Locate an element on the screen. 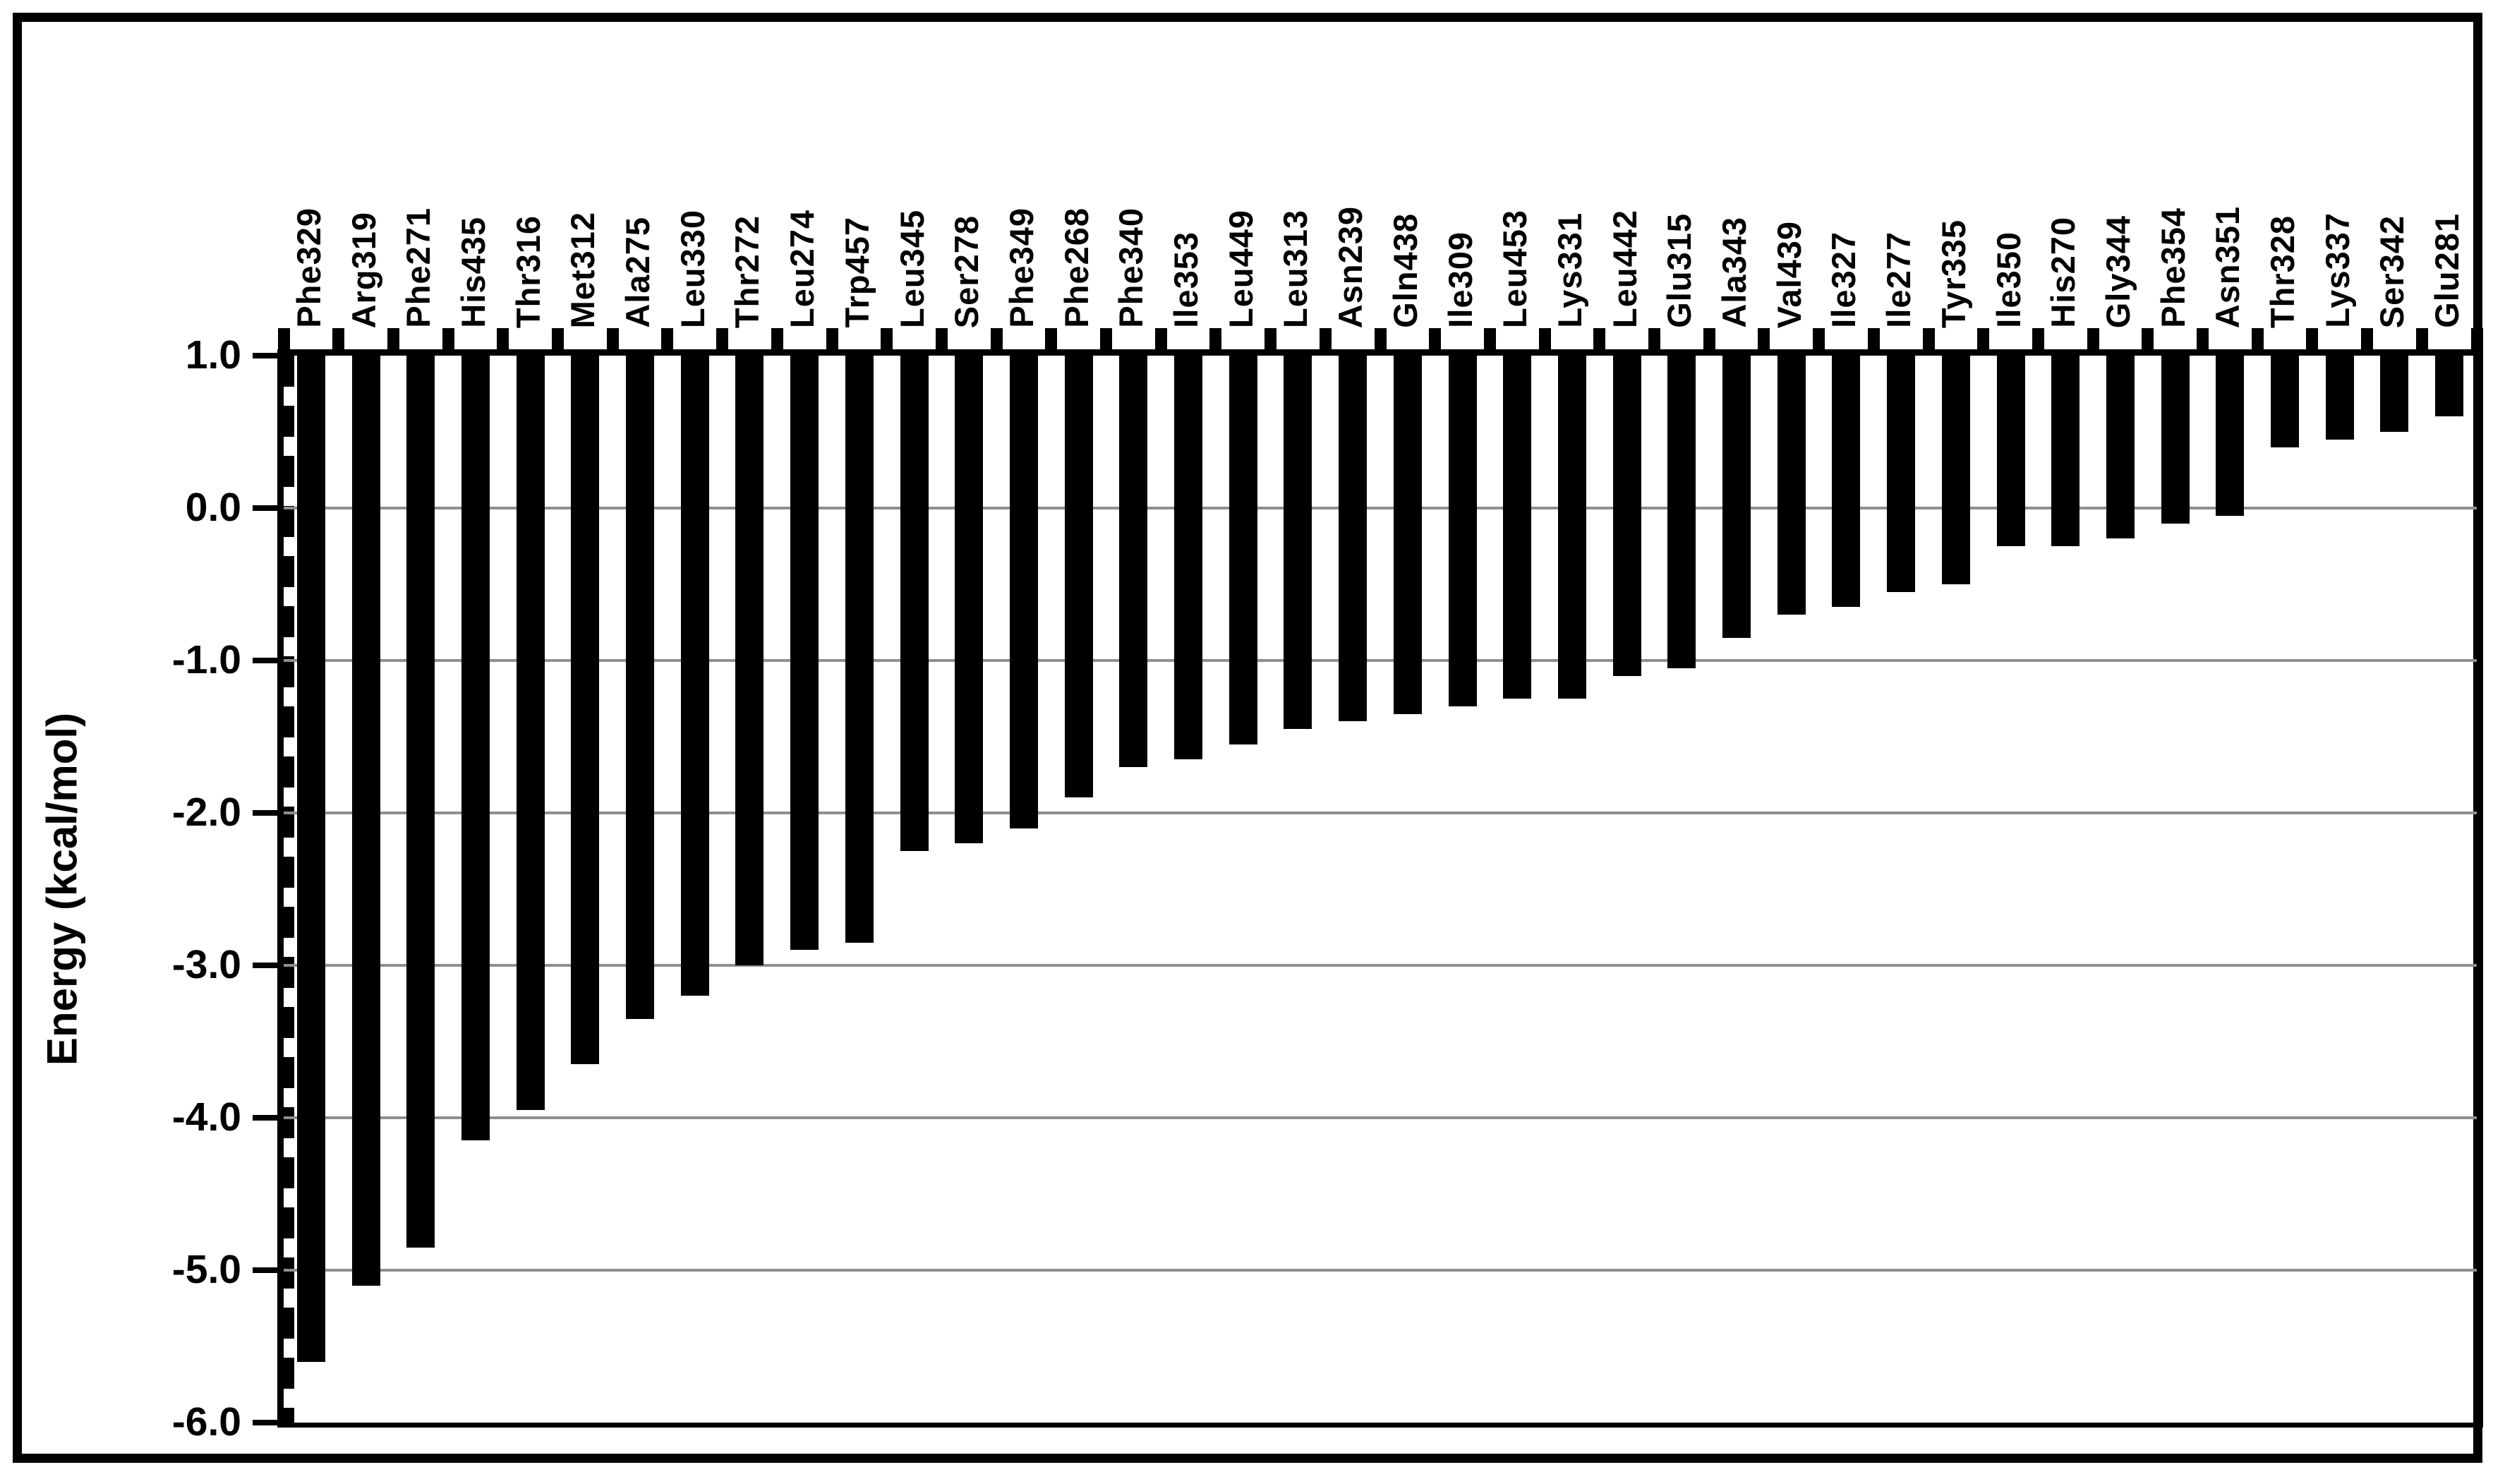 The width and height of the screenshot is (2505, 1484). category-label-Leu274: Leu274 is located at coordinates (802, 269).